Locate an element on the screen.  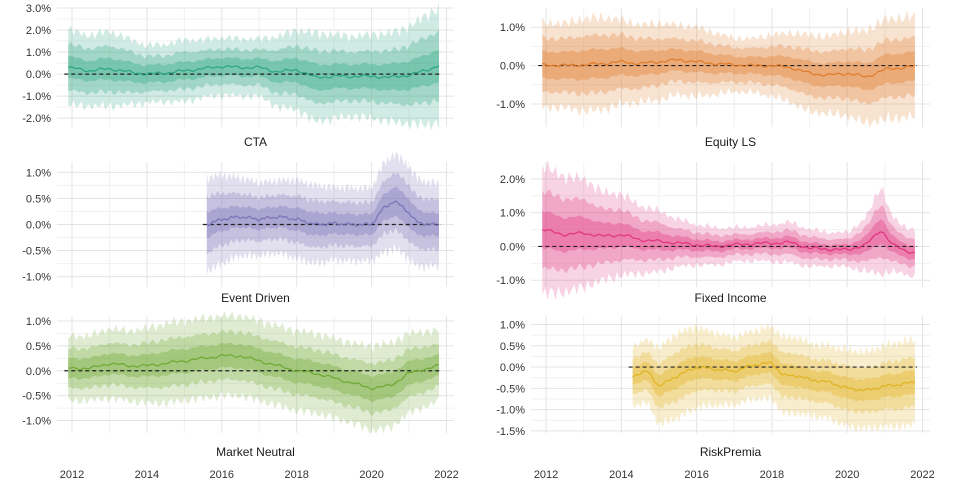
panel-cta: -2.0% -1.0% 0.0% 1.0% 2.0% 3.0% CTA is located at coordinates (238, 75).